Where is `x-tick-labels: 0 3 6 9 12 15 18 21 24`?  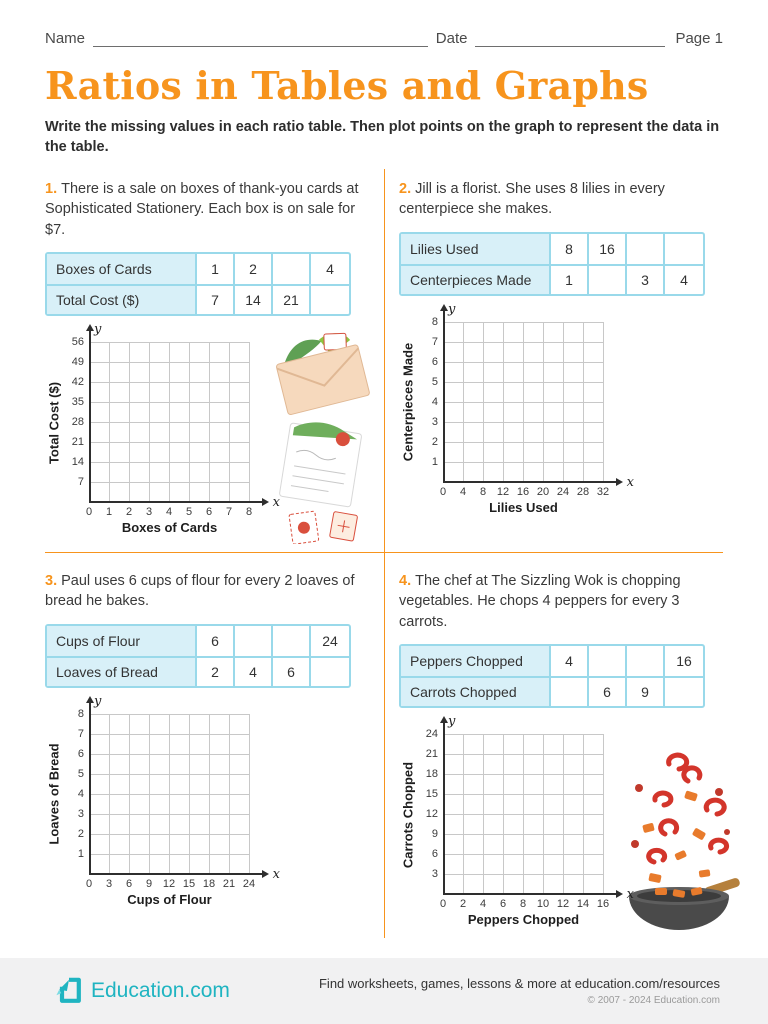 x-tick-labels: 0 3 6 9 12 15 18 21 24 is located at coordinates (169, 884).